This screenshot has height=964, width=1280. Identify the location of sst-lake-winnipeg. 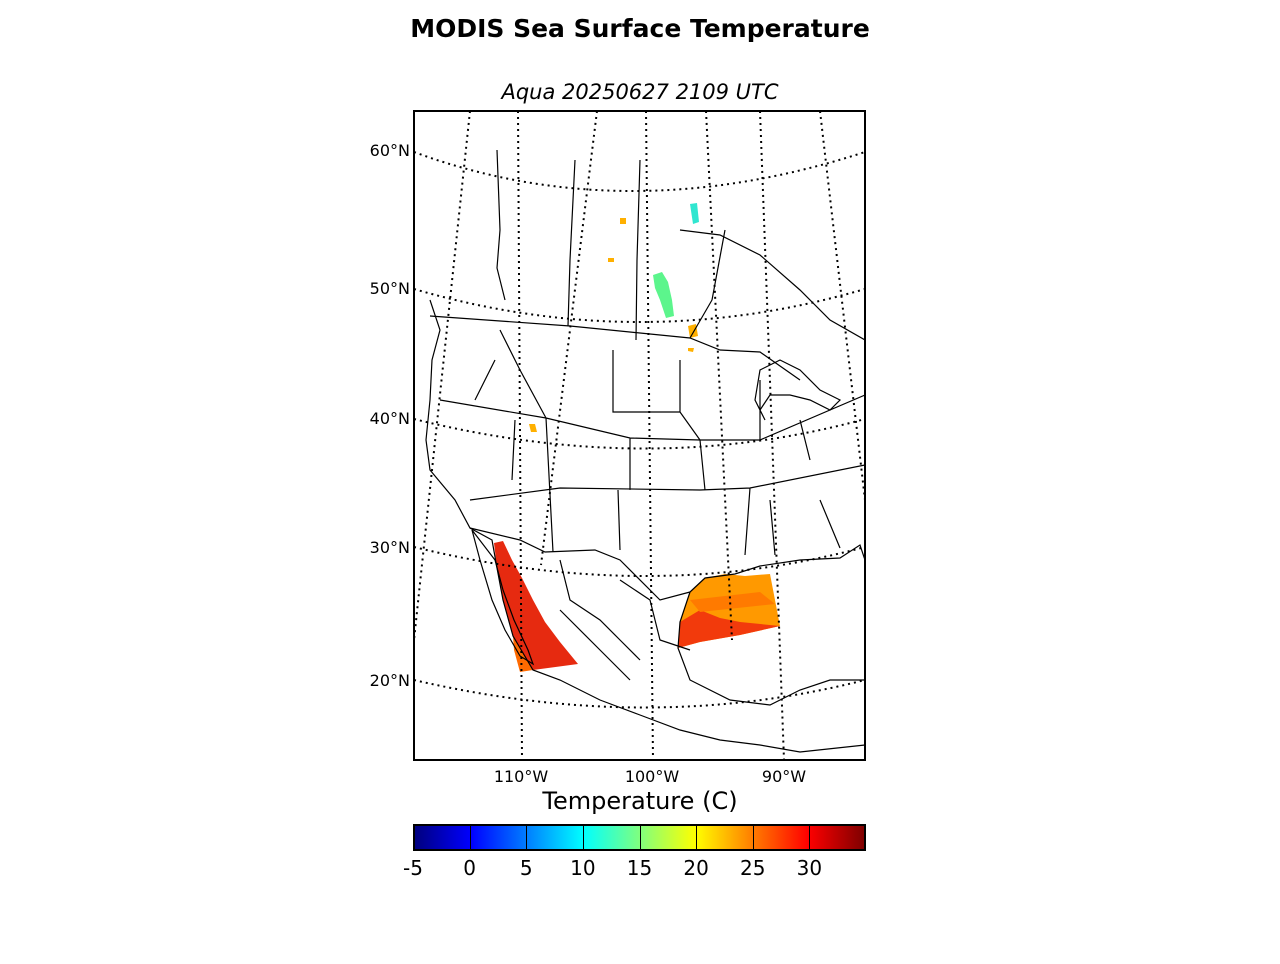
(663, 295).